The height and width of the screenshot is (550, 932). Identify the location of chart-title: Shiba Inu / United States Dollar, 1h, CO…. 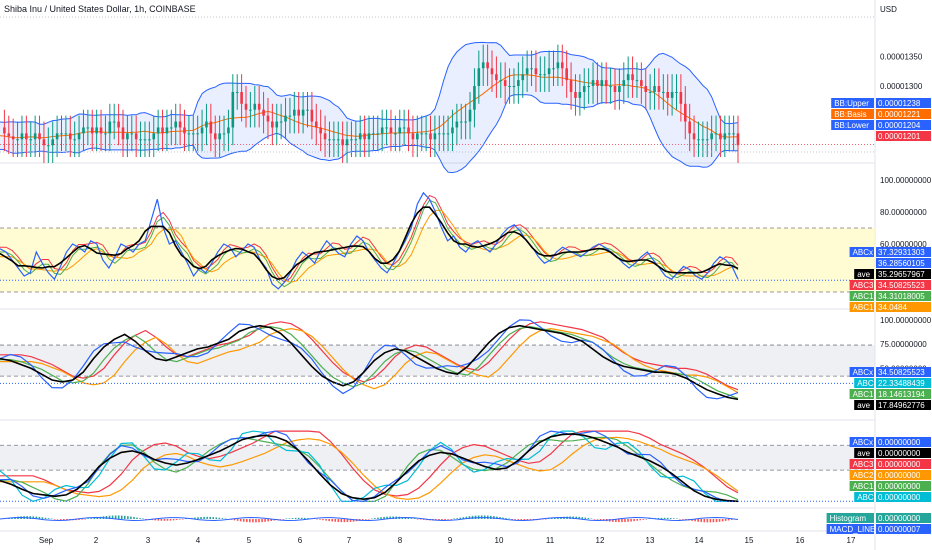
(100, 9).